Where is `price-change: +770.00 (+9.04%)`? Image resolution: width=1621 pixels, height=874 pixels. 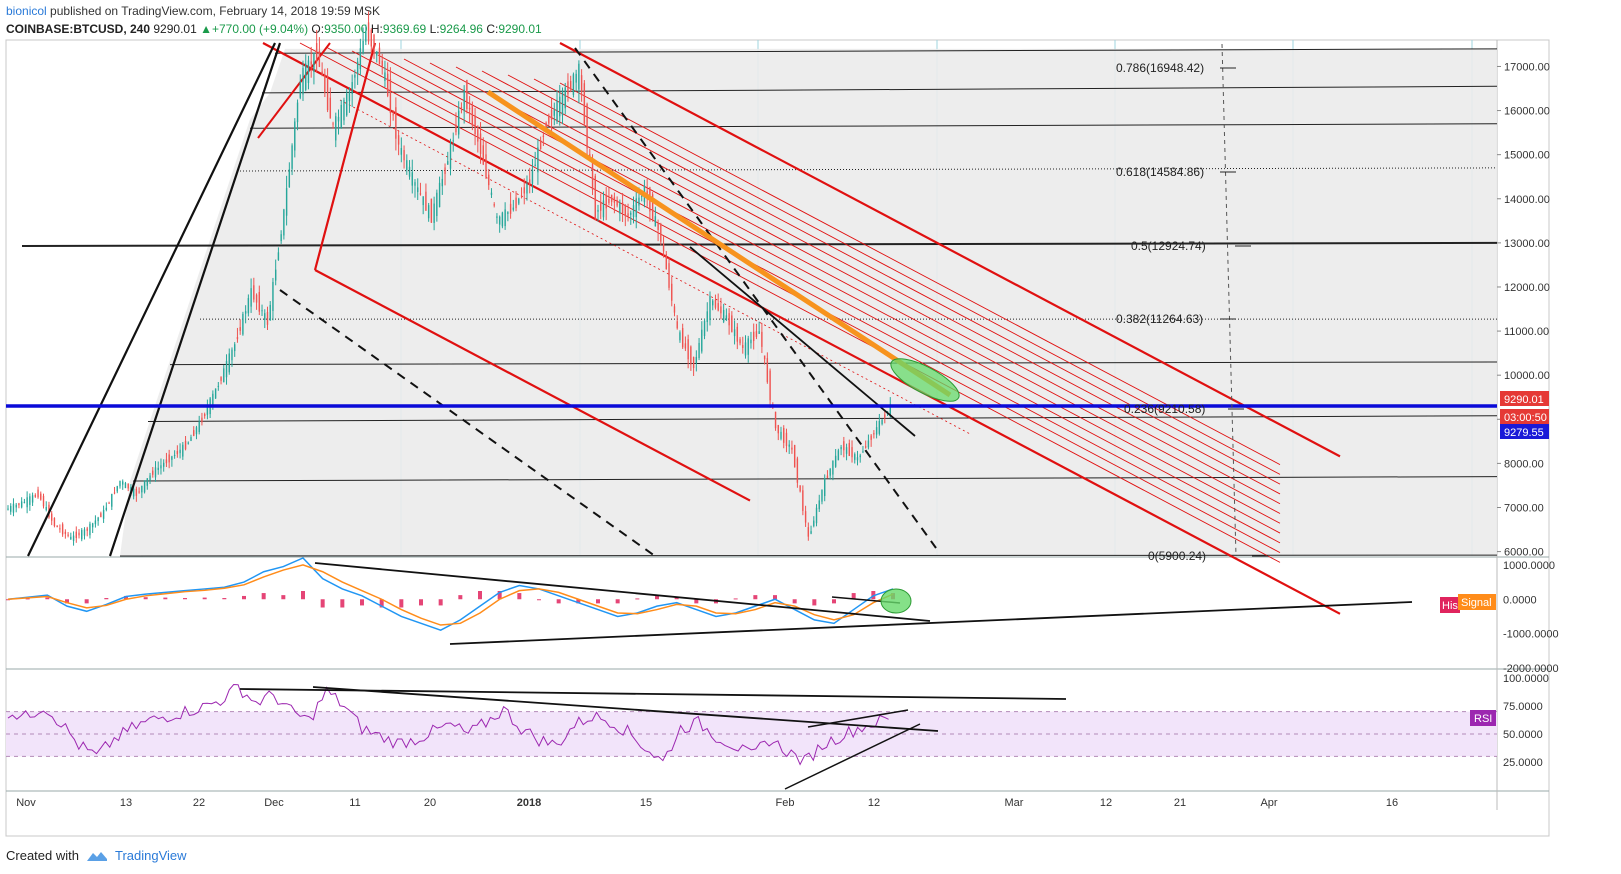
price-change: +770.00 (+9.04%) is located at coordinates (260, 29).